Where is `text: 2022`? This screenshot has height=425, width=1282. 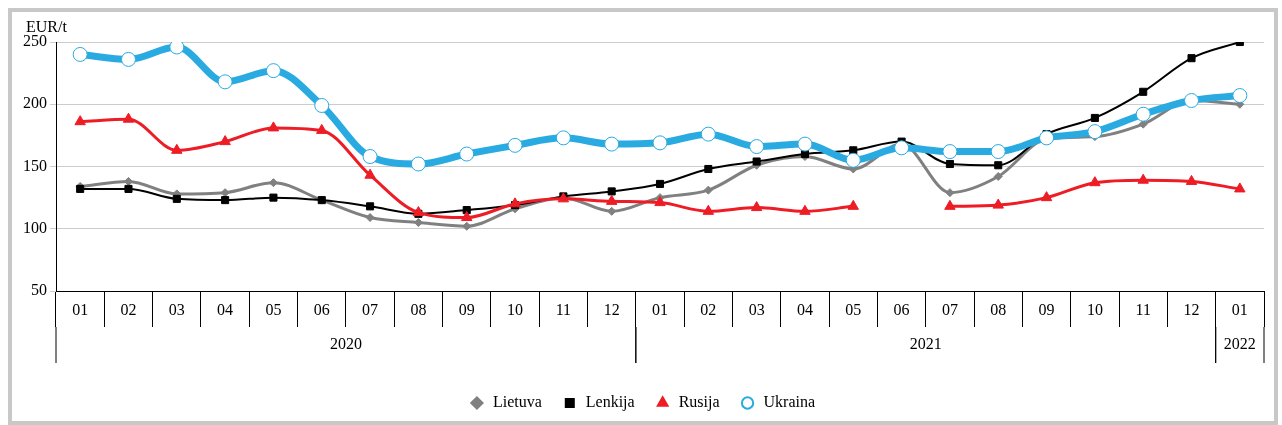 text: 2022 is located at coordinates (1239, 344).